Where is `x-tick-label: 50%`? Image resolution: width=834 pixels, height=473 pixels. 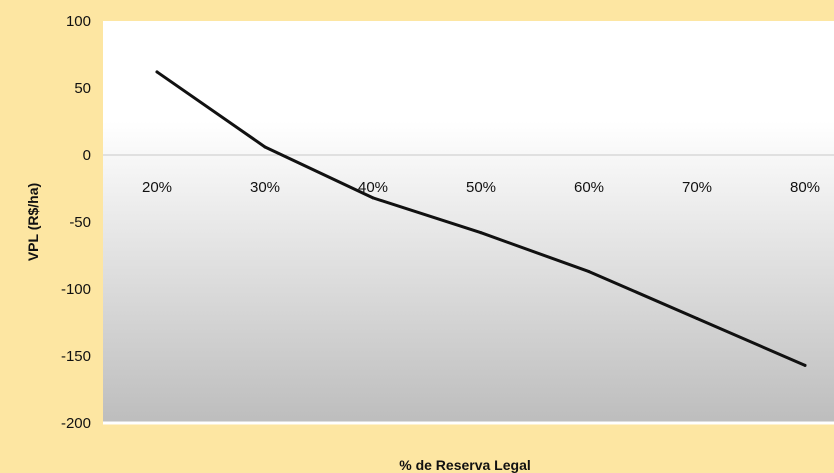
x-tick-label: 50% is located at coordinates (481, 187).